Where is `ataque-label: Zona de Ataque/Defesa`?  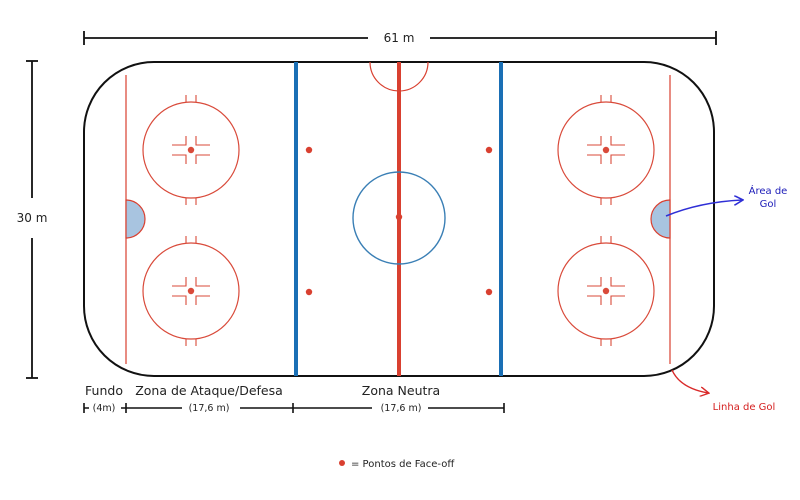
ataque-label: Zona de Ataque/Defesa is located at coordinates (209, 390).